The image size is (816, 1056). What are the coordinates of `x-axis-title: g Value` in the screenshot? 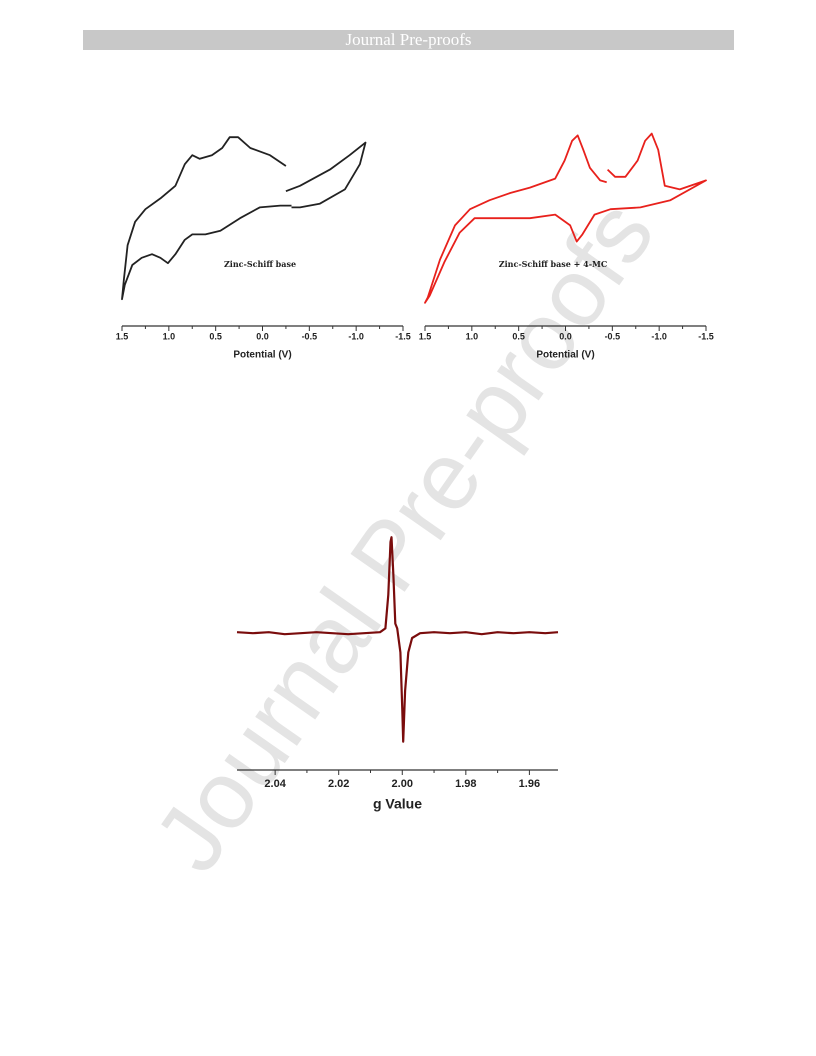 It's located at (397, 804).